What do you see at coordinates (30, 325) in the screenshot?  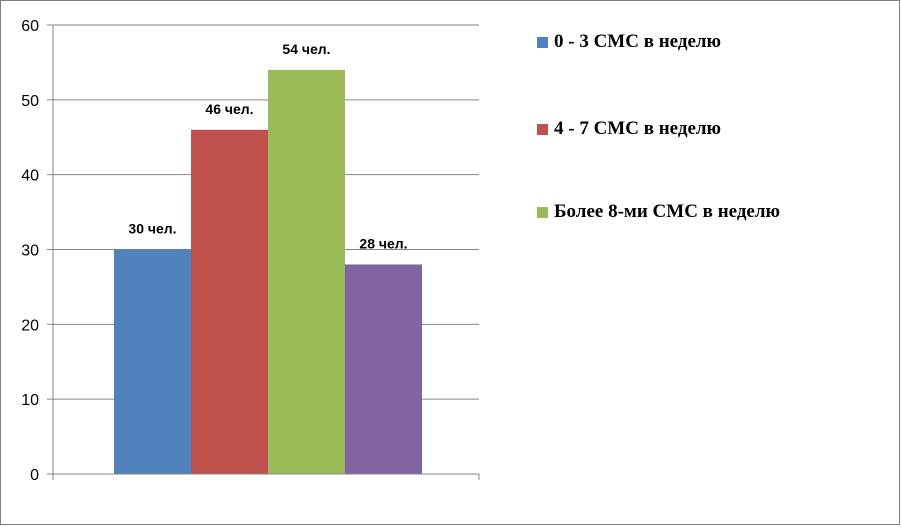 I see `y-tick-label: 20` at bounding box center [30, 325].